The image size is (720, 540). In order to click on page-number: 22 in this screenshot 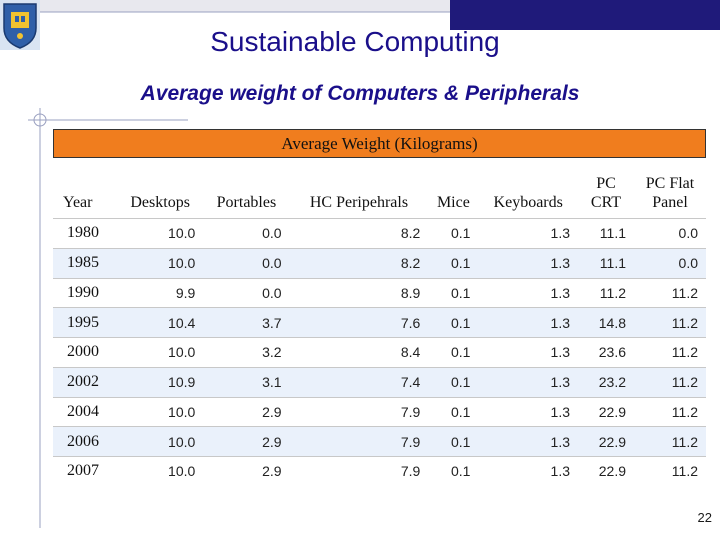, I will do `click(704, 517)`.